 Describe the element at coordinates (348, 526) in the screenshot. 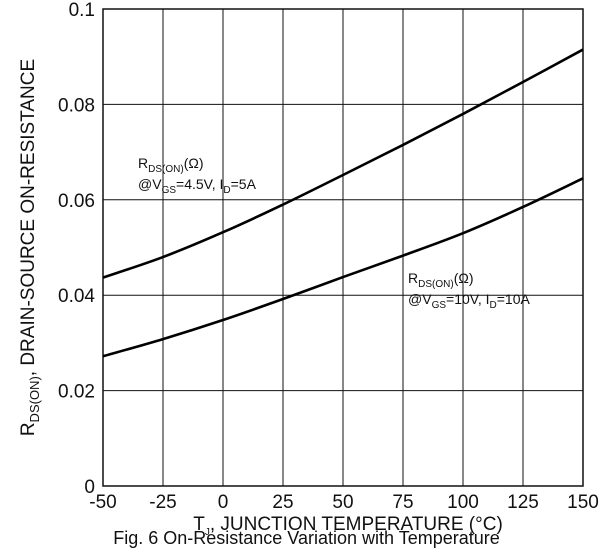

I see `x-axis-title: TJ, JUNCTION TEMPERATURE (°C)` at that location.